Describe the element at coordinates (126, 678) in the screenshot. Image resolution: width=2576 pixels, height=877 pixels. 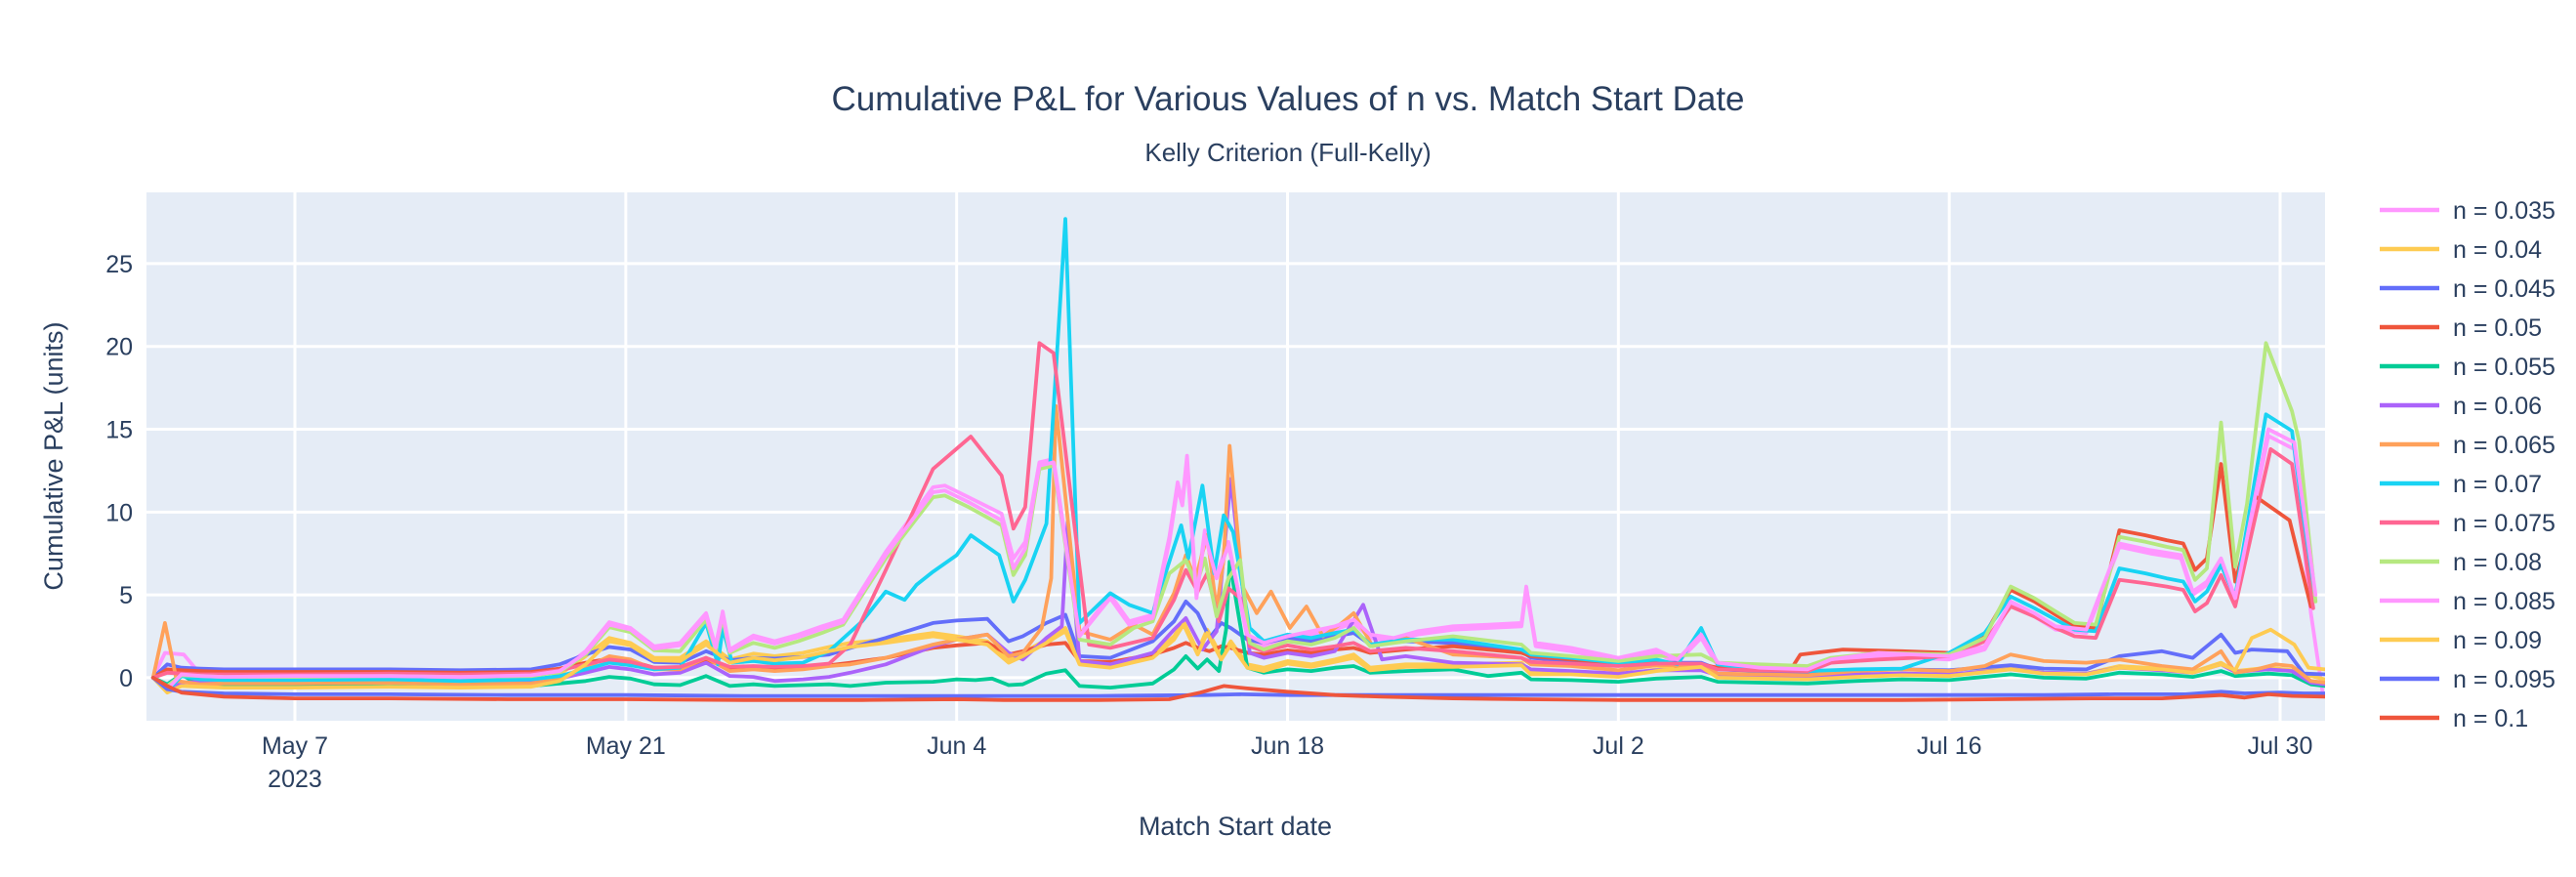
I see `y-tick-label: 0` at that location.